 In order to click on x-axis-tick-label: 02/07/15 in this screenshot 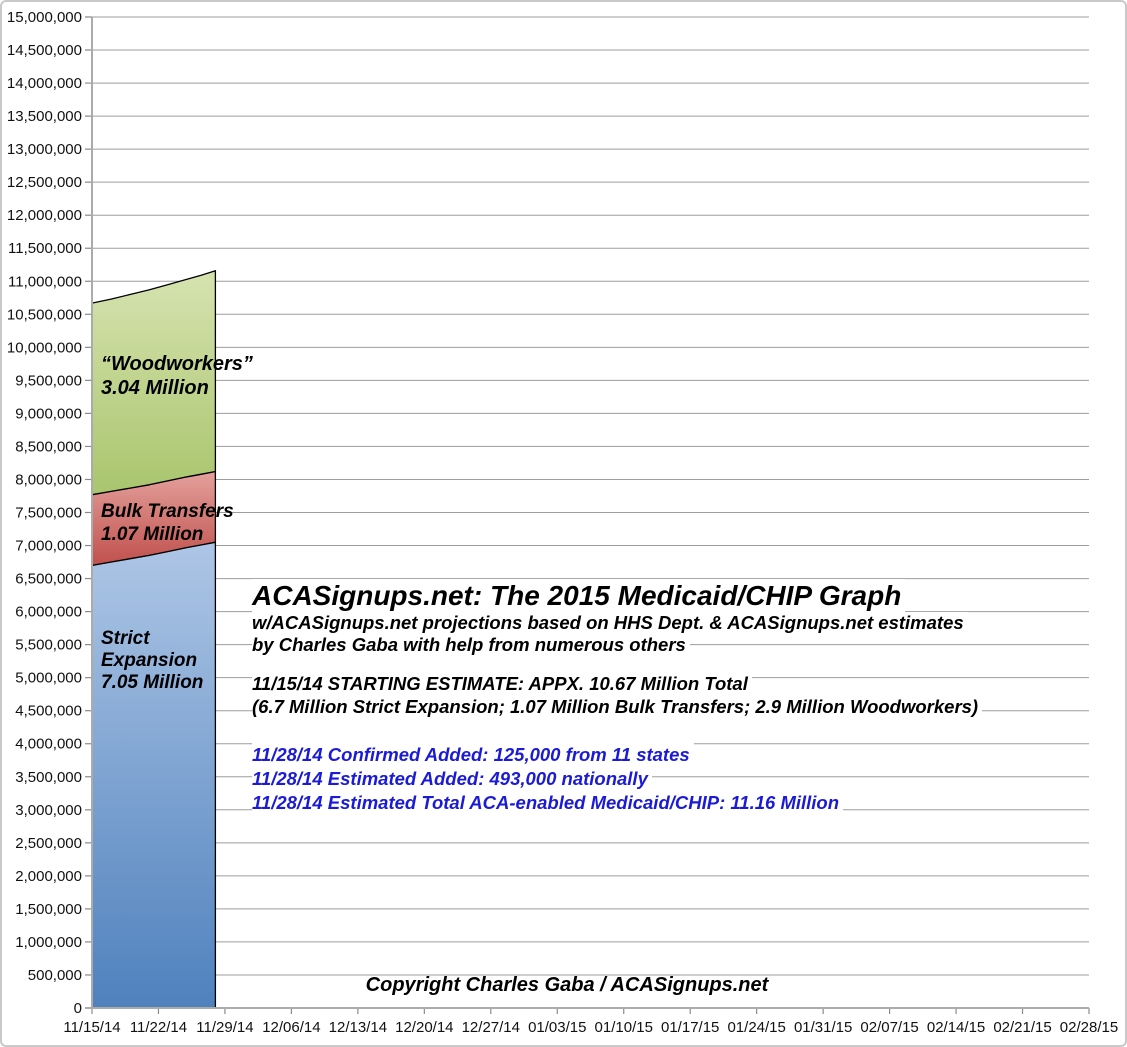, I will do `click(889, 1027)`.